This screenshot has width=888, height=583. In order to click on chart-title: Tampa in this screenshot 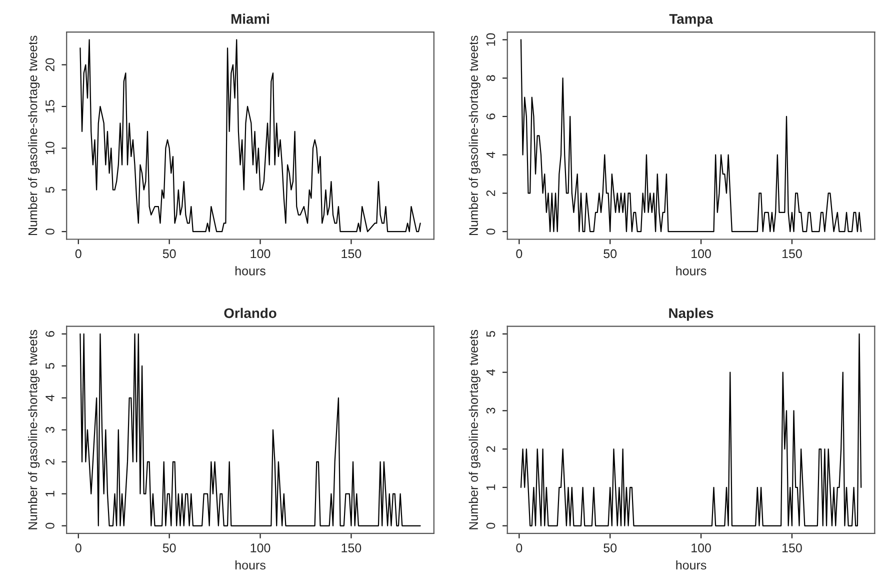, I will do `click(691, 20)`.